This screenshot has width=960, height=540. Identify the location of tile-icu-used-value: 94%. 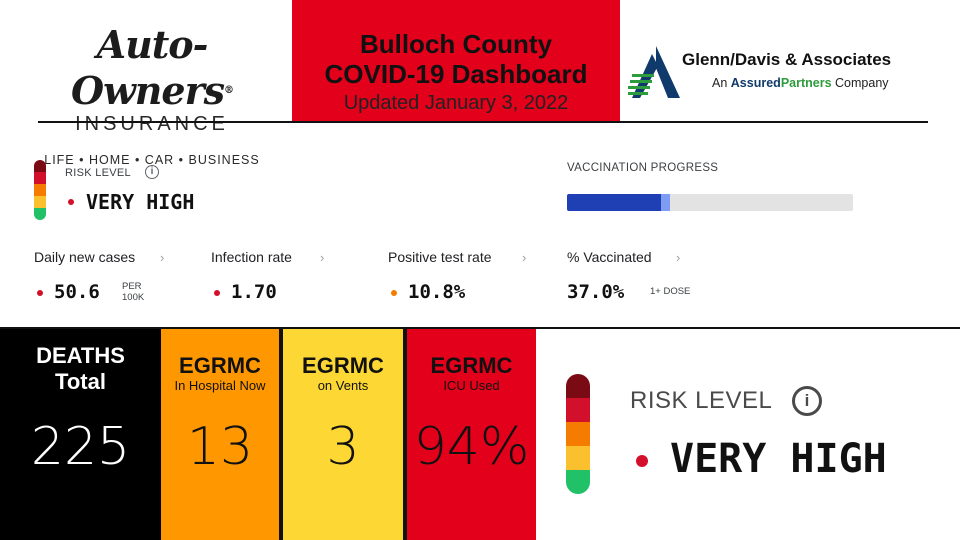
(471, 447).